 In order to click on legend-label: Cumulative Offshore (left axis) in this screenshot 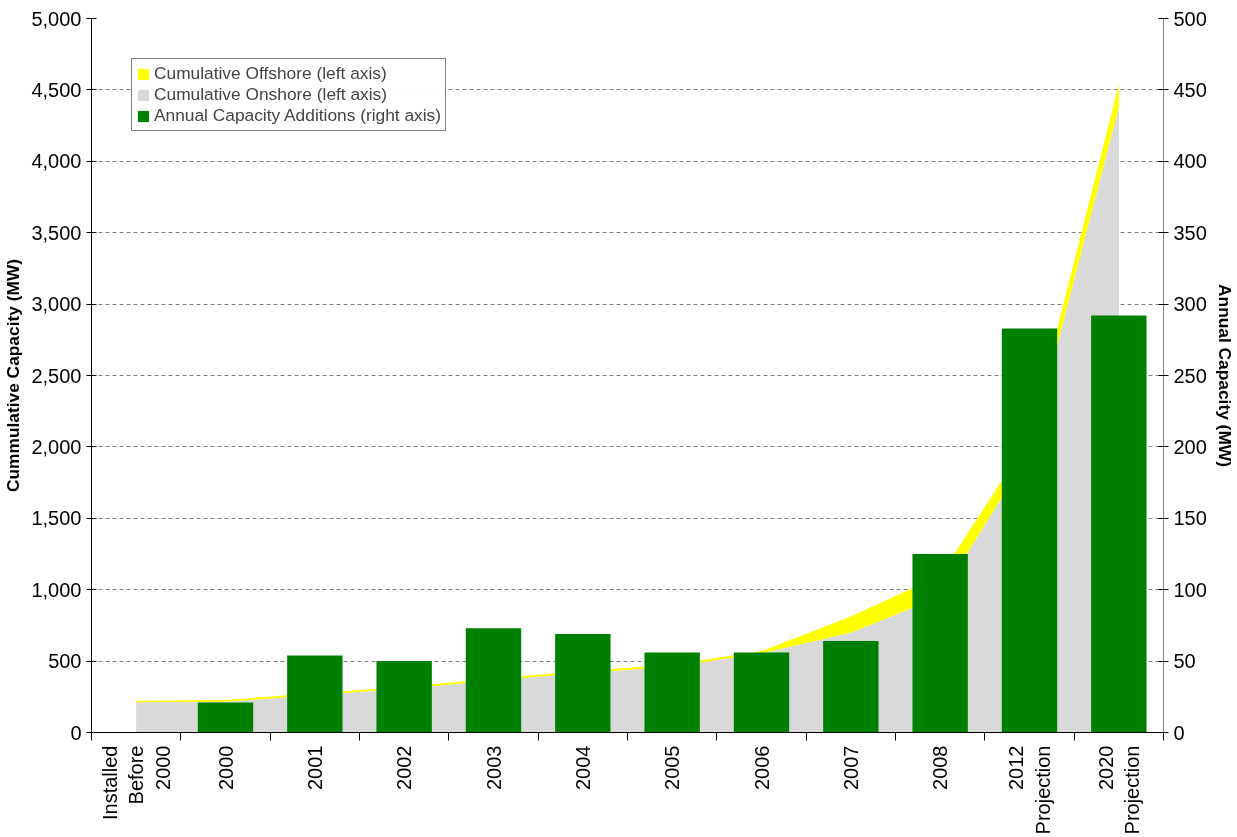, I will do `click(270, 73)`.